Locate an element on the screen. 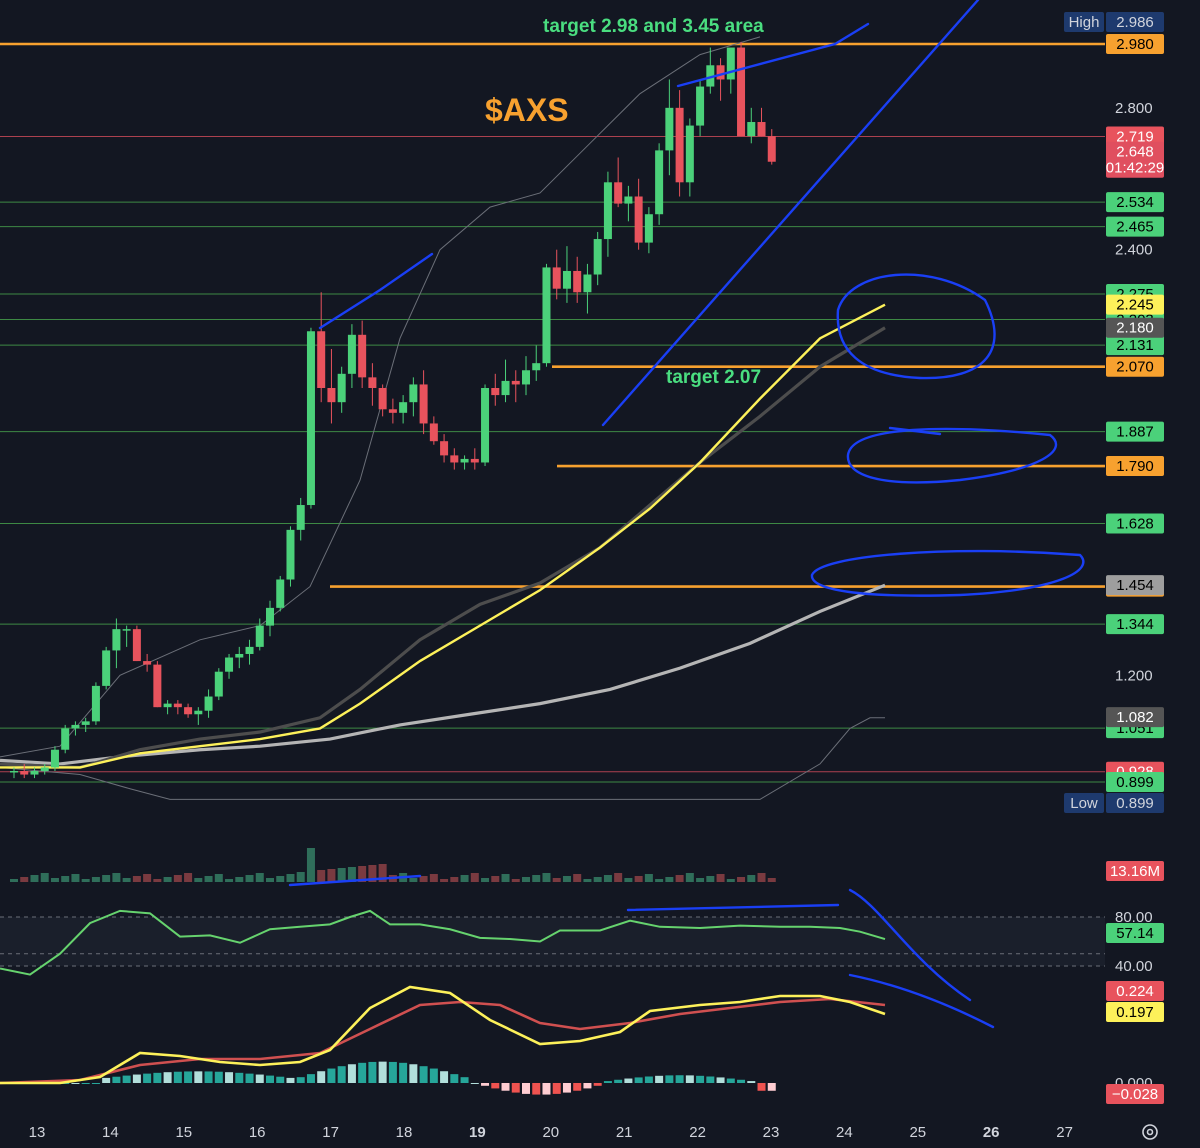 The image size is (1200, 1148). axis-badge-label: 1.454 is located at coordinates (1135, 585).